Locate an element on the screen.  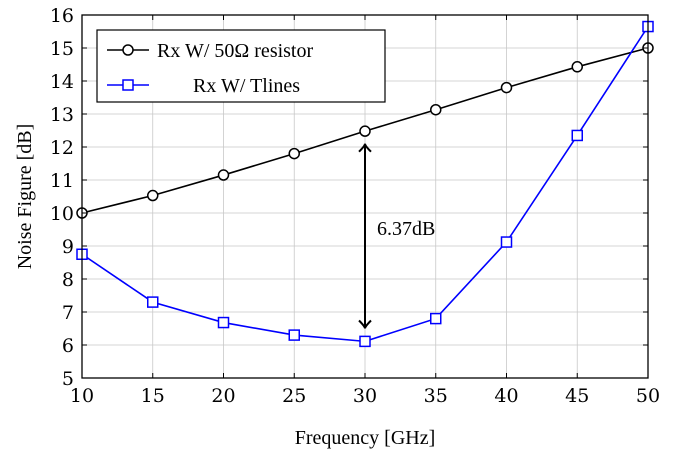
legend-box is located at coordinates (241, 66).